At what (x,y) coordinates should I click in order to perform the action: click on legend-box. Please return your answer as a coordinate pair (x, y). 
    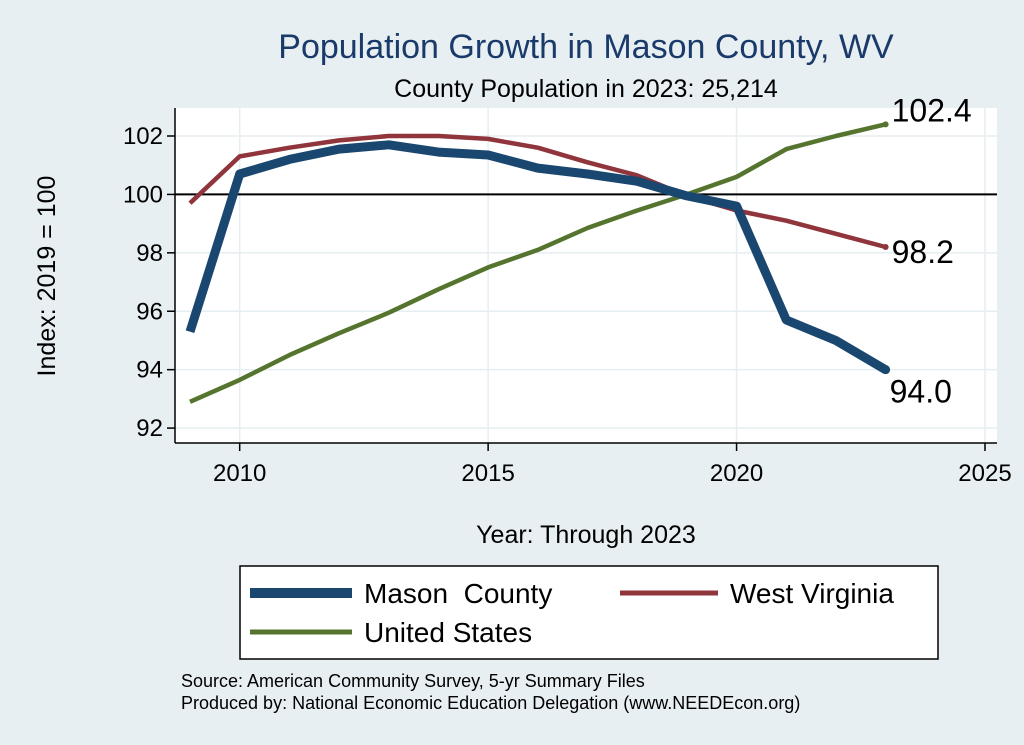
    Looking at the image, I should click on (589, 612).